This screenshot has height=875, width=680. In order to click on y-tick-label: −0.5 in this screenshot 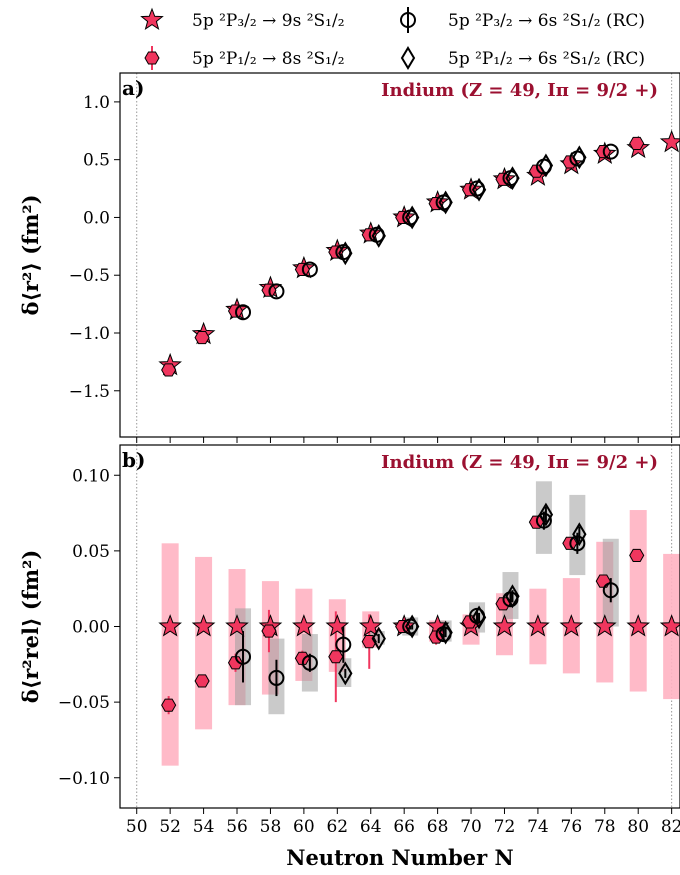, I will do `click(89, 276)`.